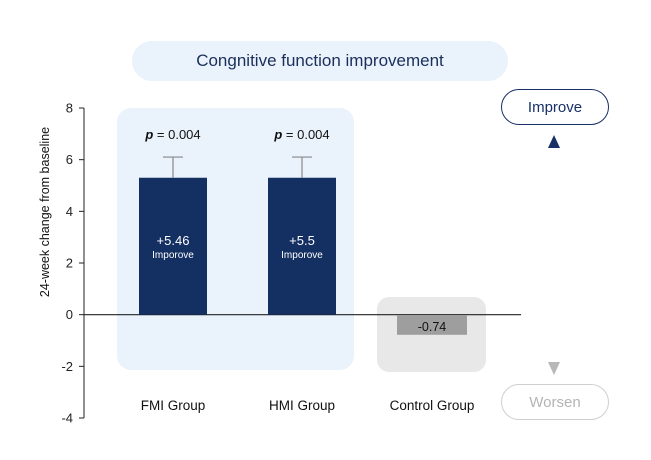 This screenshot has height=460, width=651. I want to click on improve-label: Improve, so click(555, 107).